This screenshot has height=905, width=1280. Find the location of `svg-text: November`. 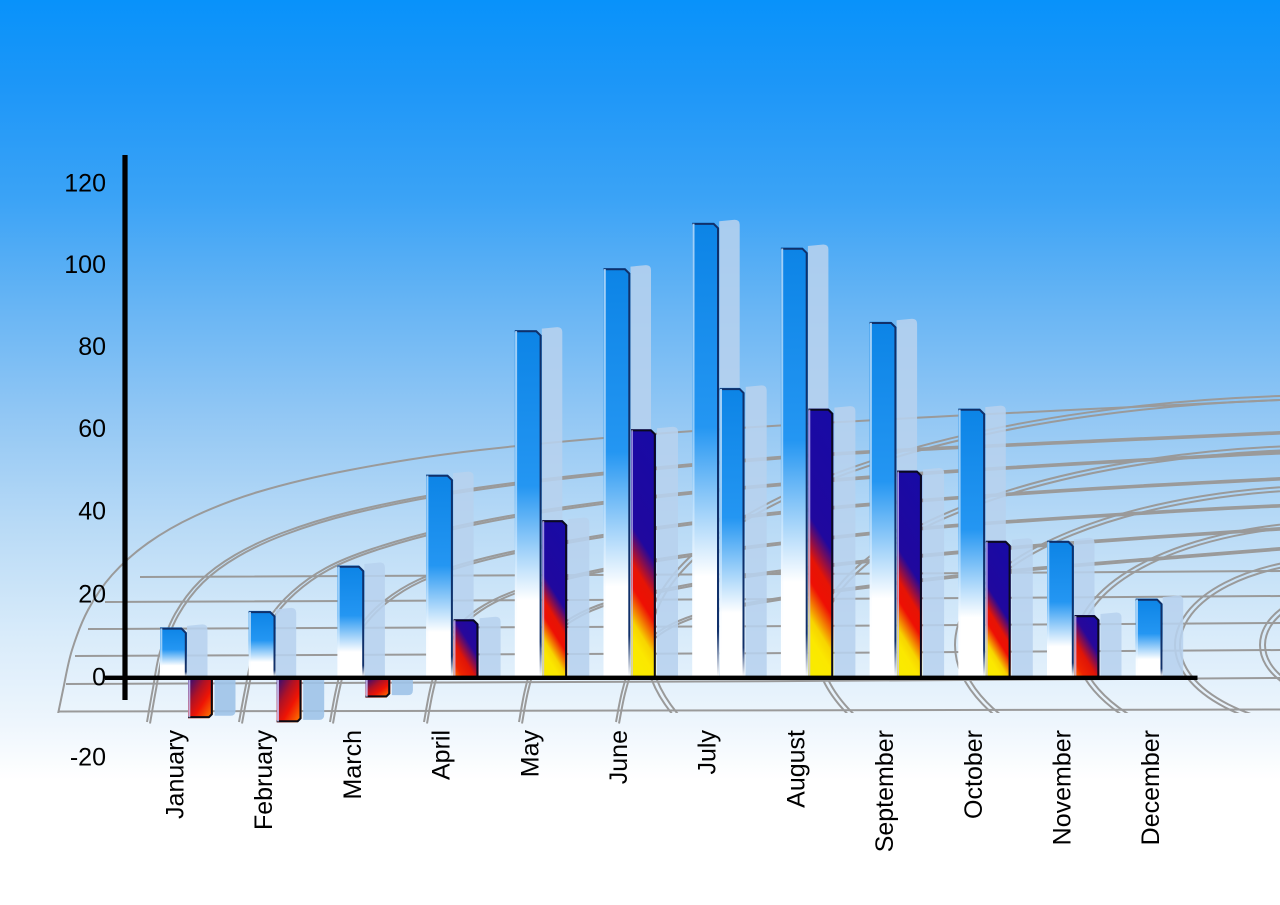

svg-text: November is located at coordinates (1063, 787).